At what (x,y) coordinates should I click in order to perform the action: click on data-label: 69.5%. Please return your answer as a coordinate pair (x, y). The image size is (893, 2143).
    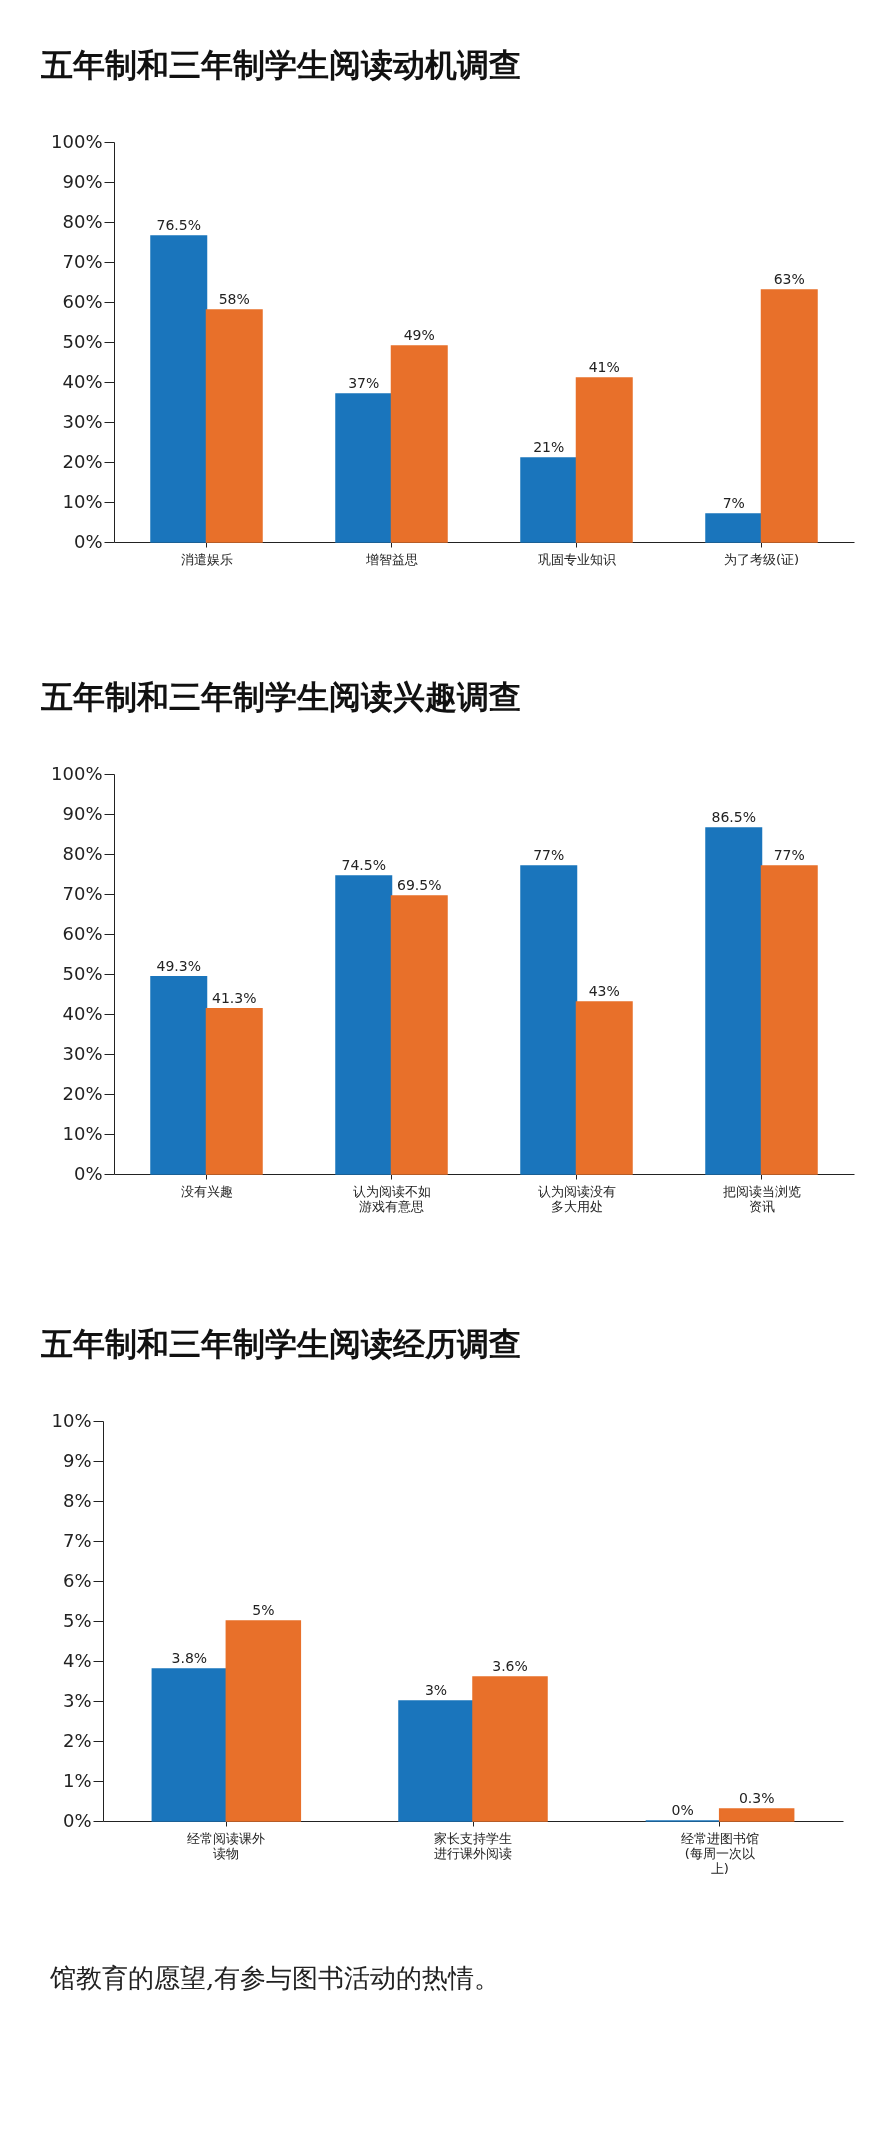
    Looking at the image, I should click on (419, 885).